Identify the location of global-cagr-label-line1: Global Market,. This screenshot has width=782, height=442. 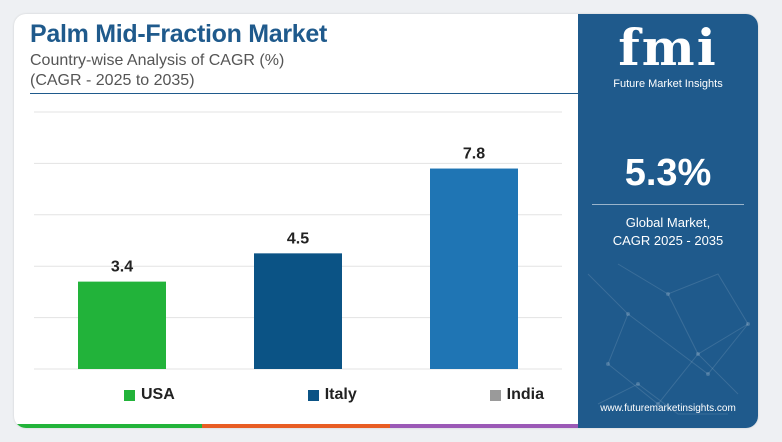
(668, 222).